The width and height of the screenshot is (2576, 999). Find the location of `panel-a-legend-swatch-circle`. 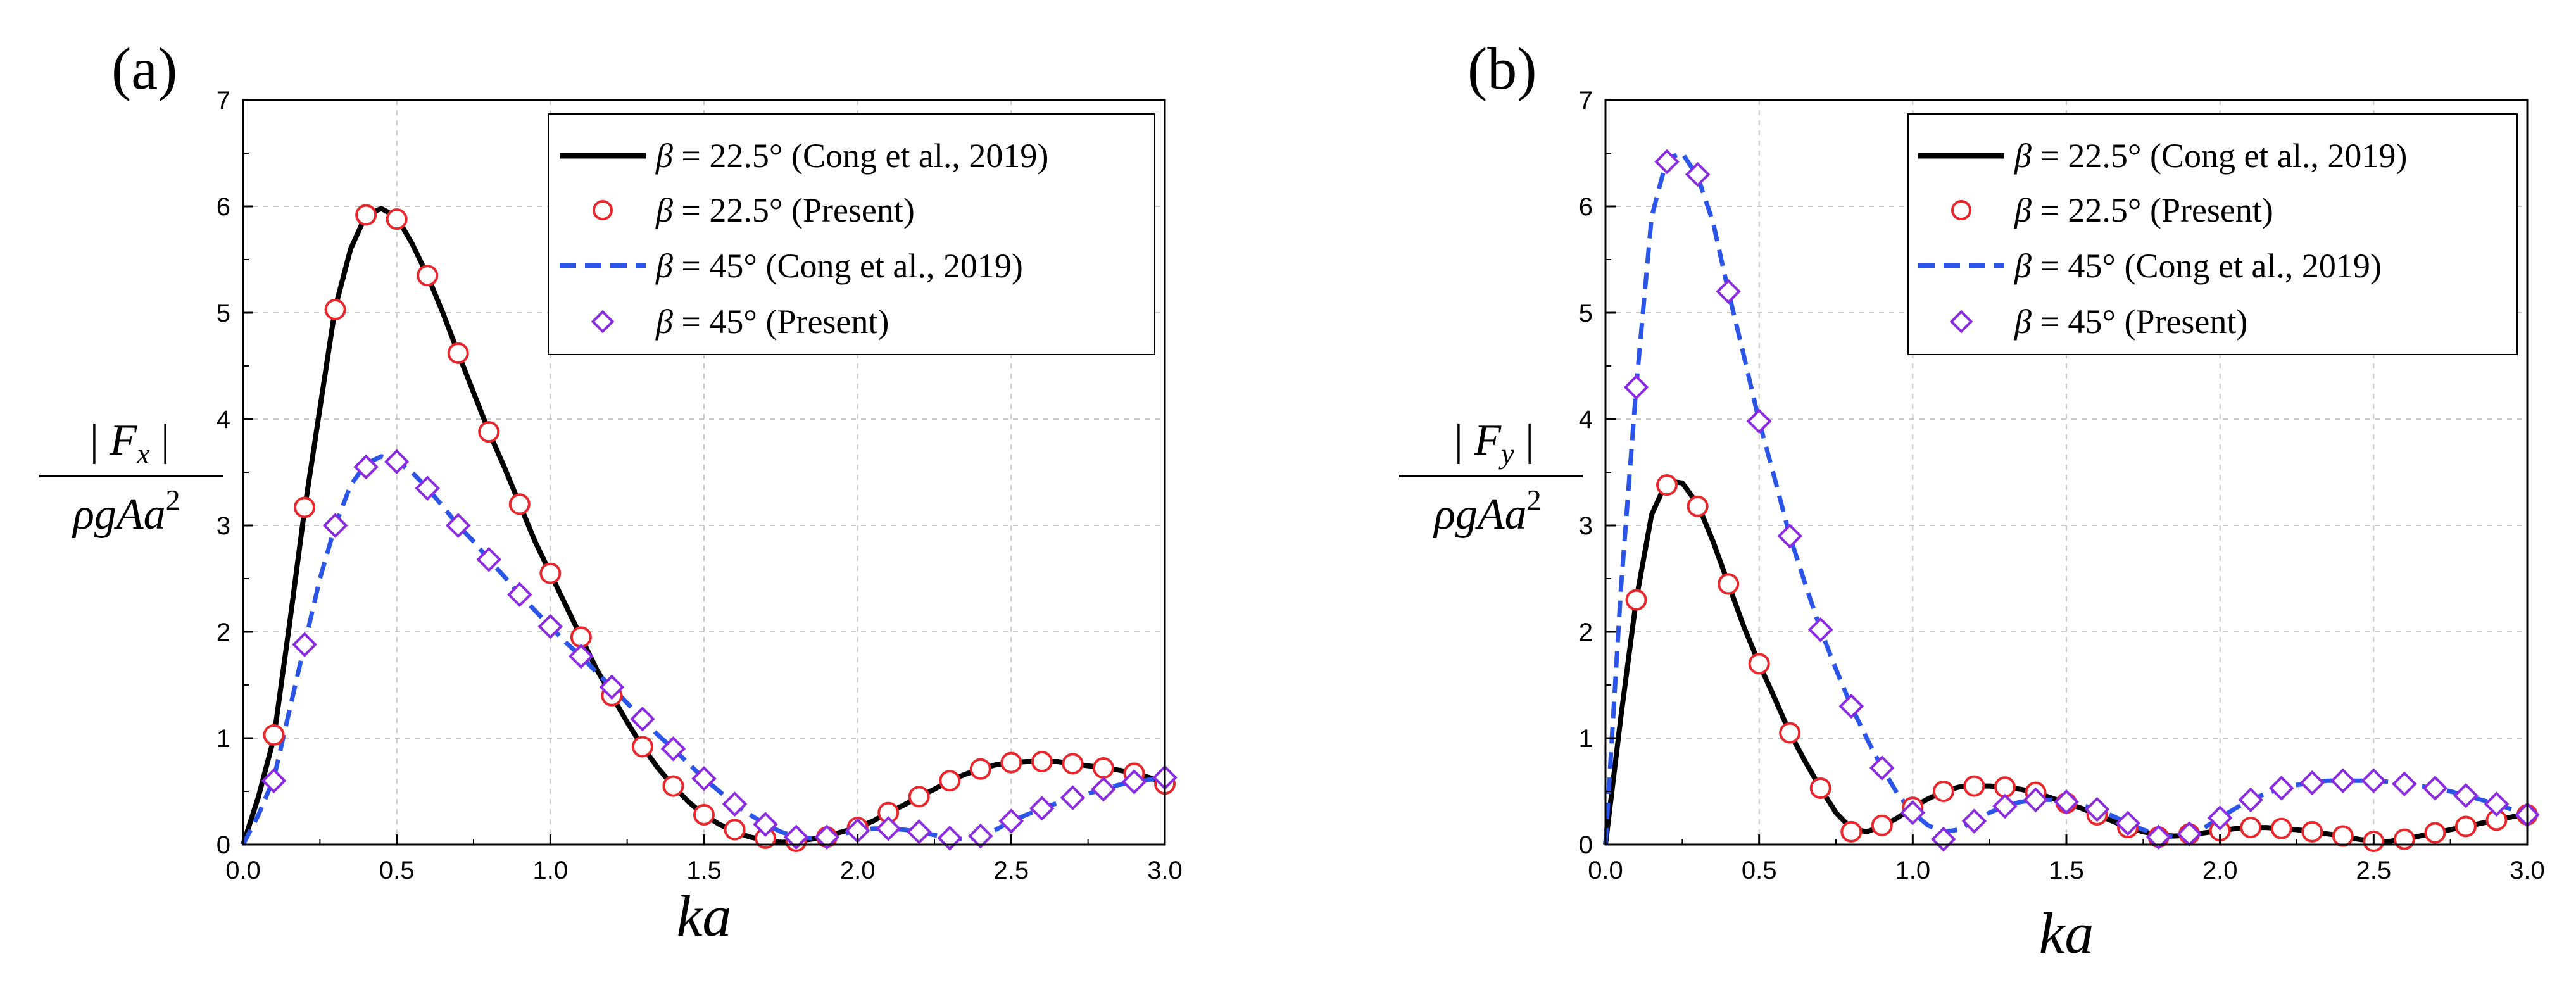

panel-a-legend-swatch-circle is located at coordinates (603, 210).